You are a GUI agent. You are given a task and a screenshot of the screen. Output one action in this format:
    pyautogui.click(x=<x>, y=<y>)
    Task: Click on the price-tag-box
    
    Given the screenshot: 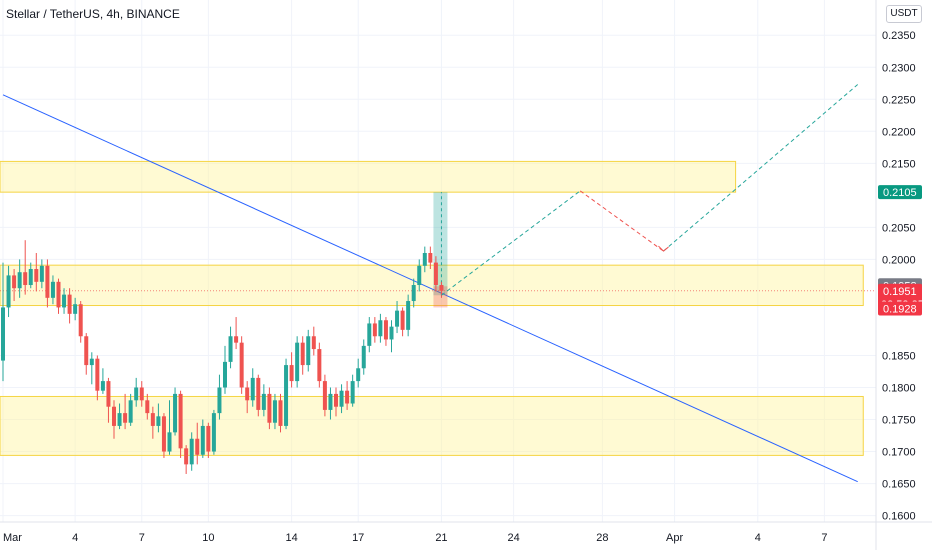 What is the action you would take?
    pyautogui.click(x=900, y=192)
    